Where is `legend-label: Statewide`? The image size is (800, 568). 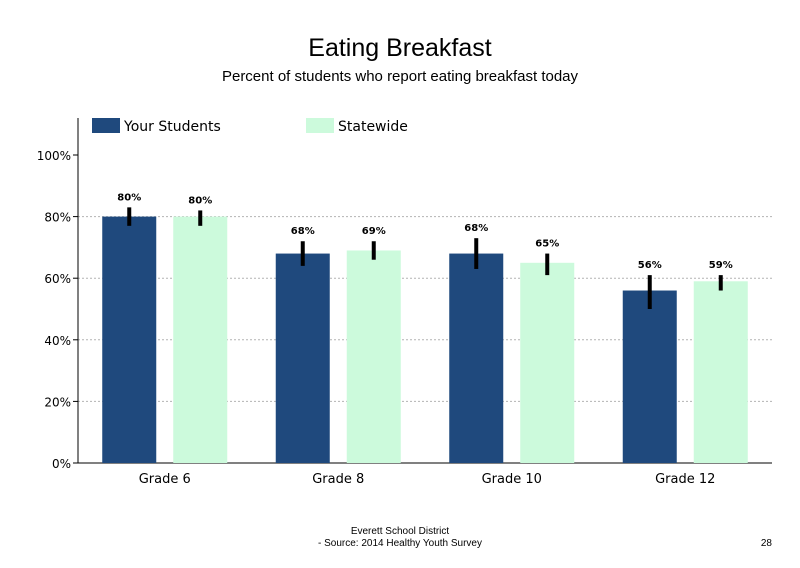
legend-label: Statewide is located at coordinates (373, 127).